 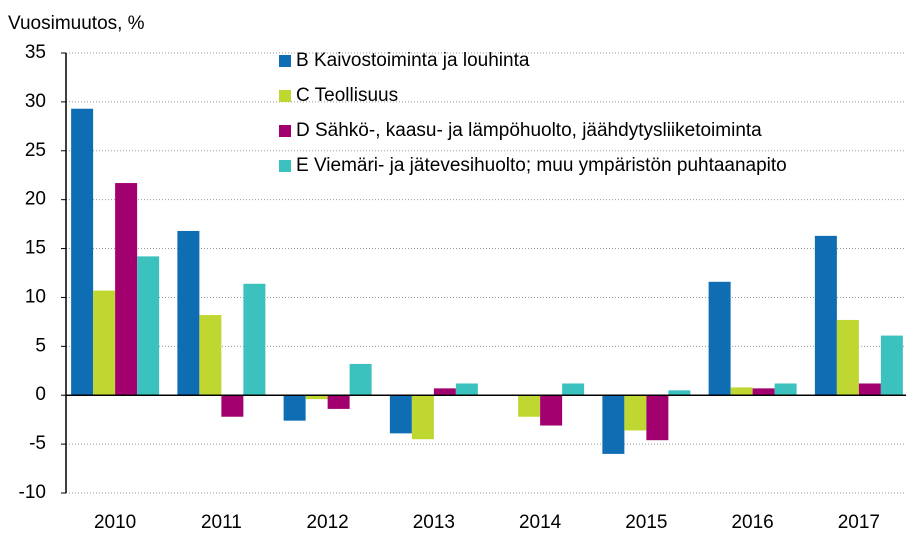 What do you see at coordinates (327, 522) in the screenshot?
I see `x-tick-label: 2012` at bounding box center [327, 522].